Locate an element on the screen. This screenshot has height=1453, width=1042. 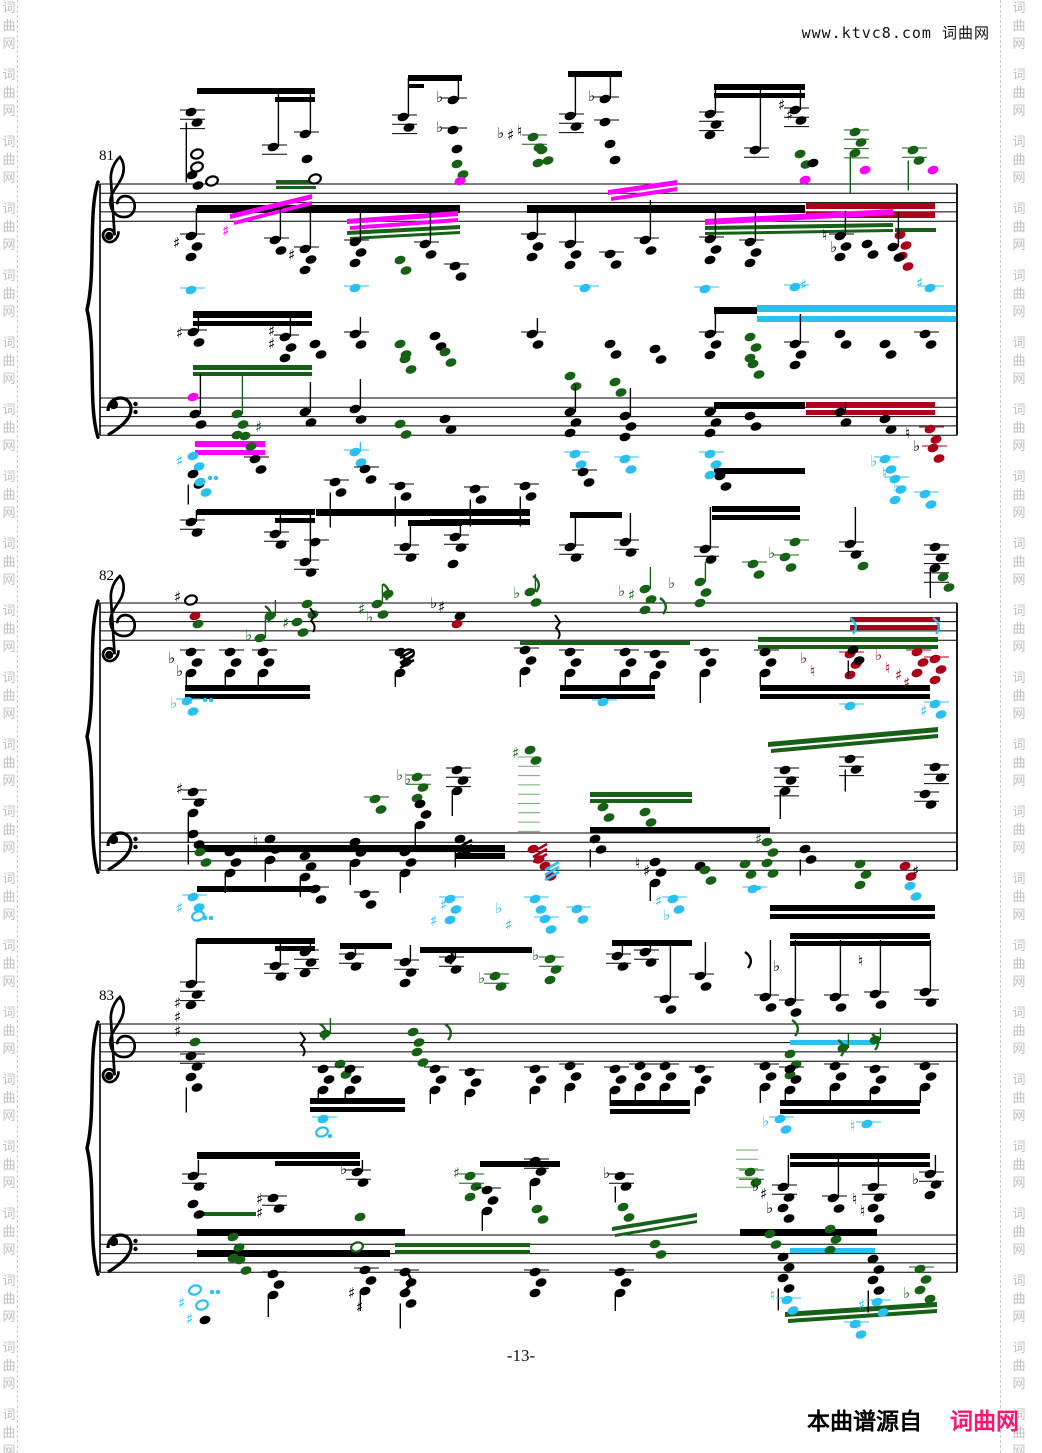
measure-number: 81 is located at coordinates (106, 156).